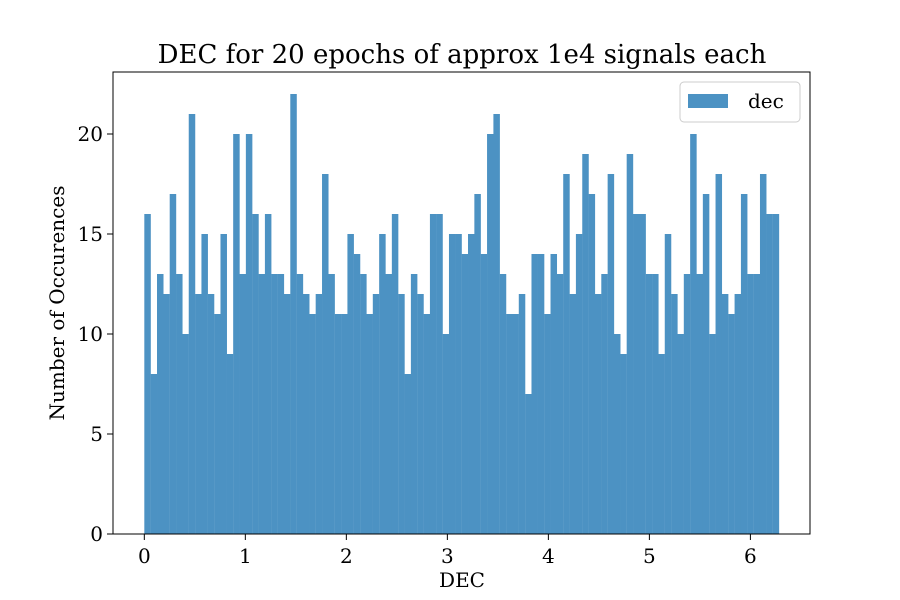 This screenshot has width=900, height=600. What do you see at coordinates (462, 580) in the screenshot?
I see `x-axis-label: DEC` at bounding box center [462, 580].